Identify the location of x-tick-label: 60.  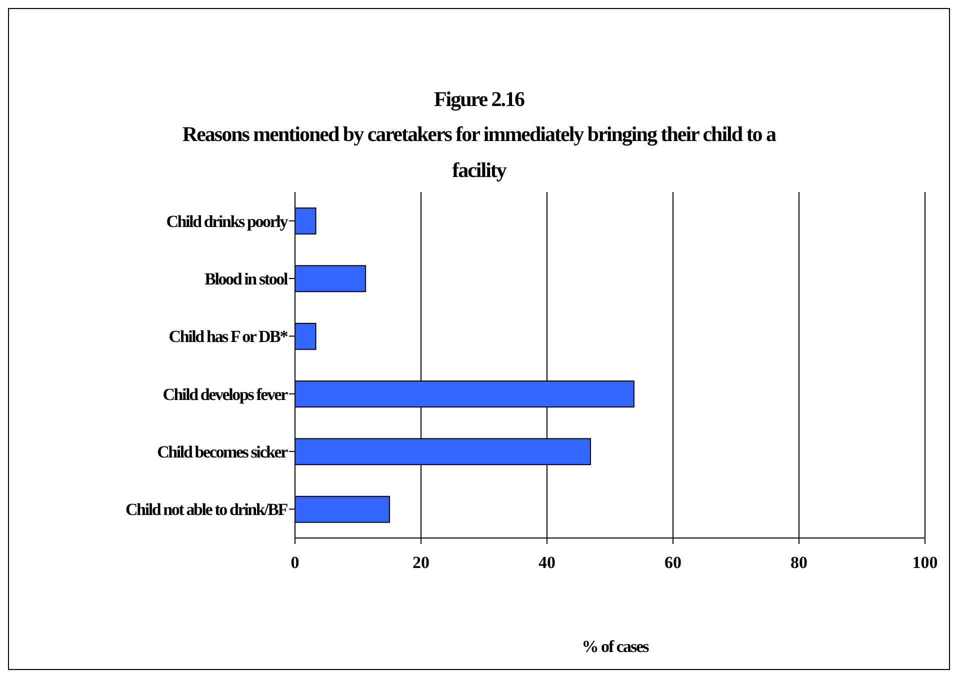
(673, 562).